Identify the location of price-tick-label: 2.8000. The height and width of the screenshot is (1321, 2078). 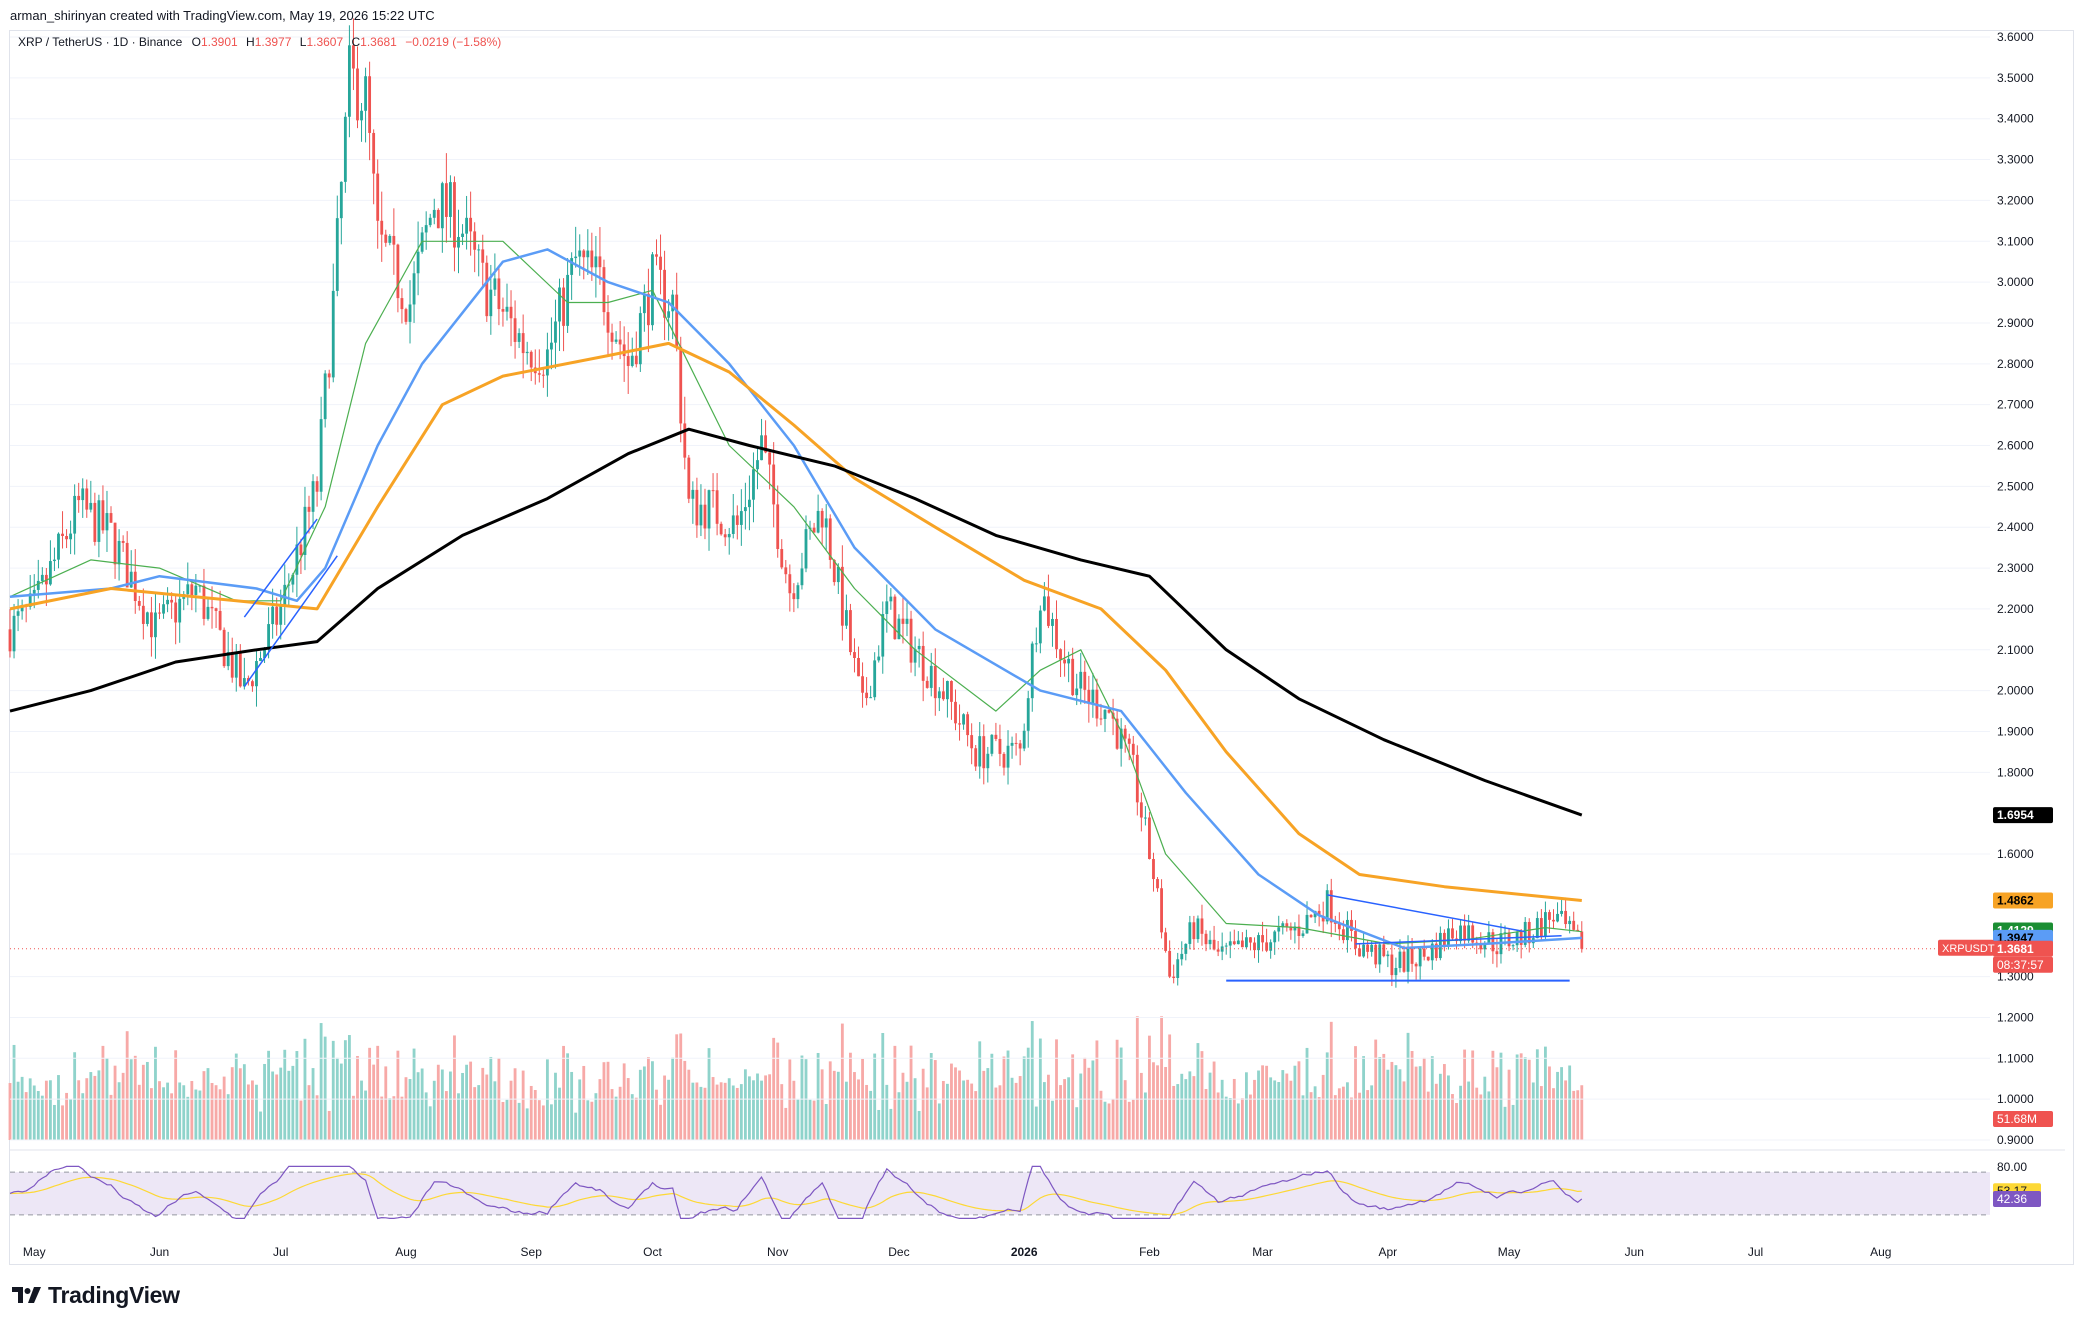
(2015, 364).